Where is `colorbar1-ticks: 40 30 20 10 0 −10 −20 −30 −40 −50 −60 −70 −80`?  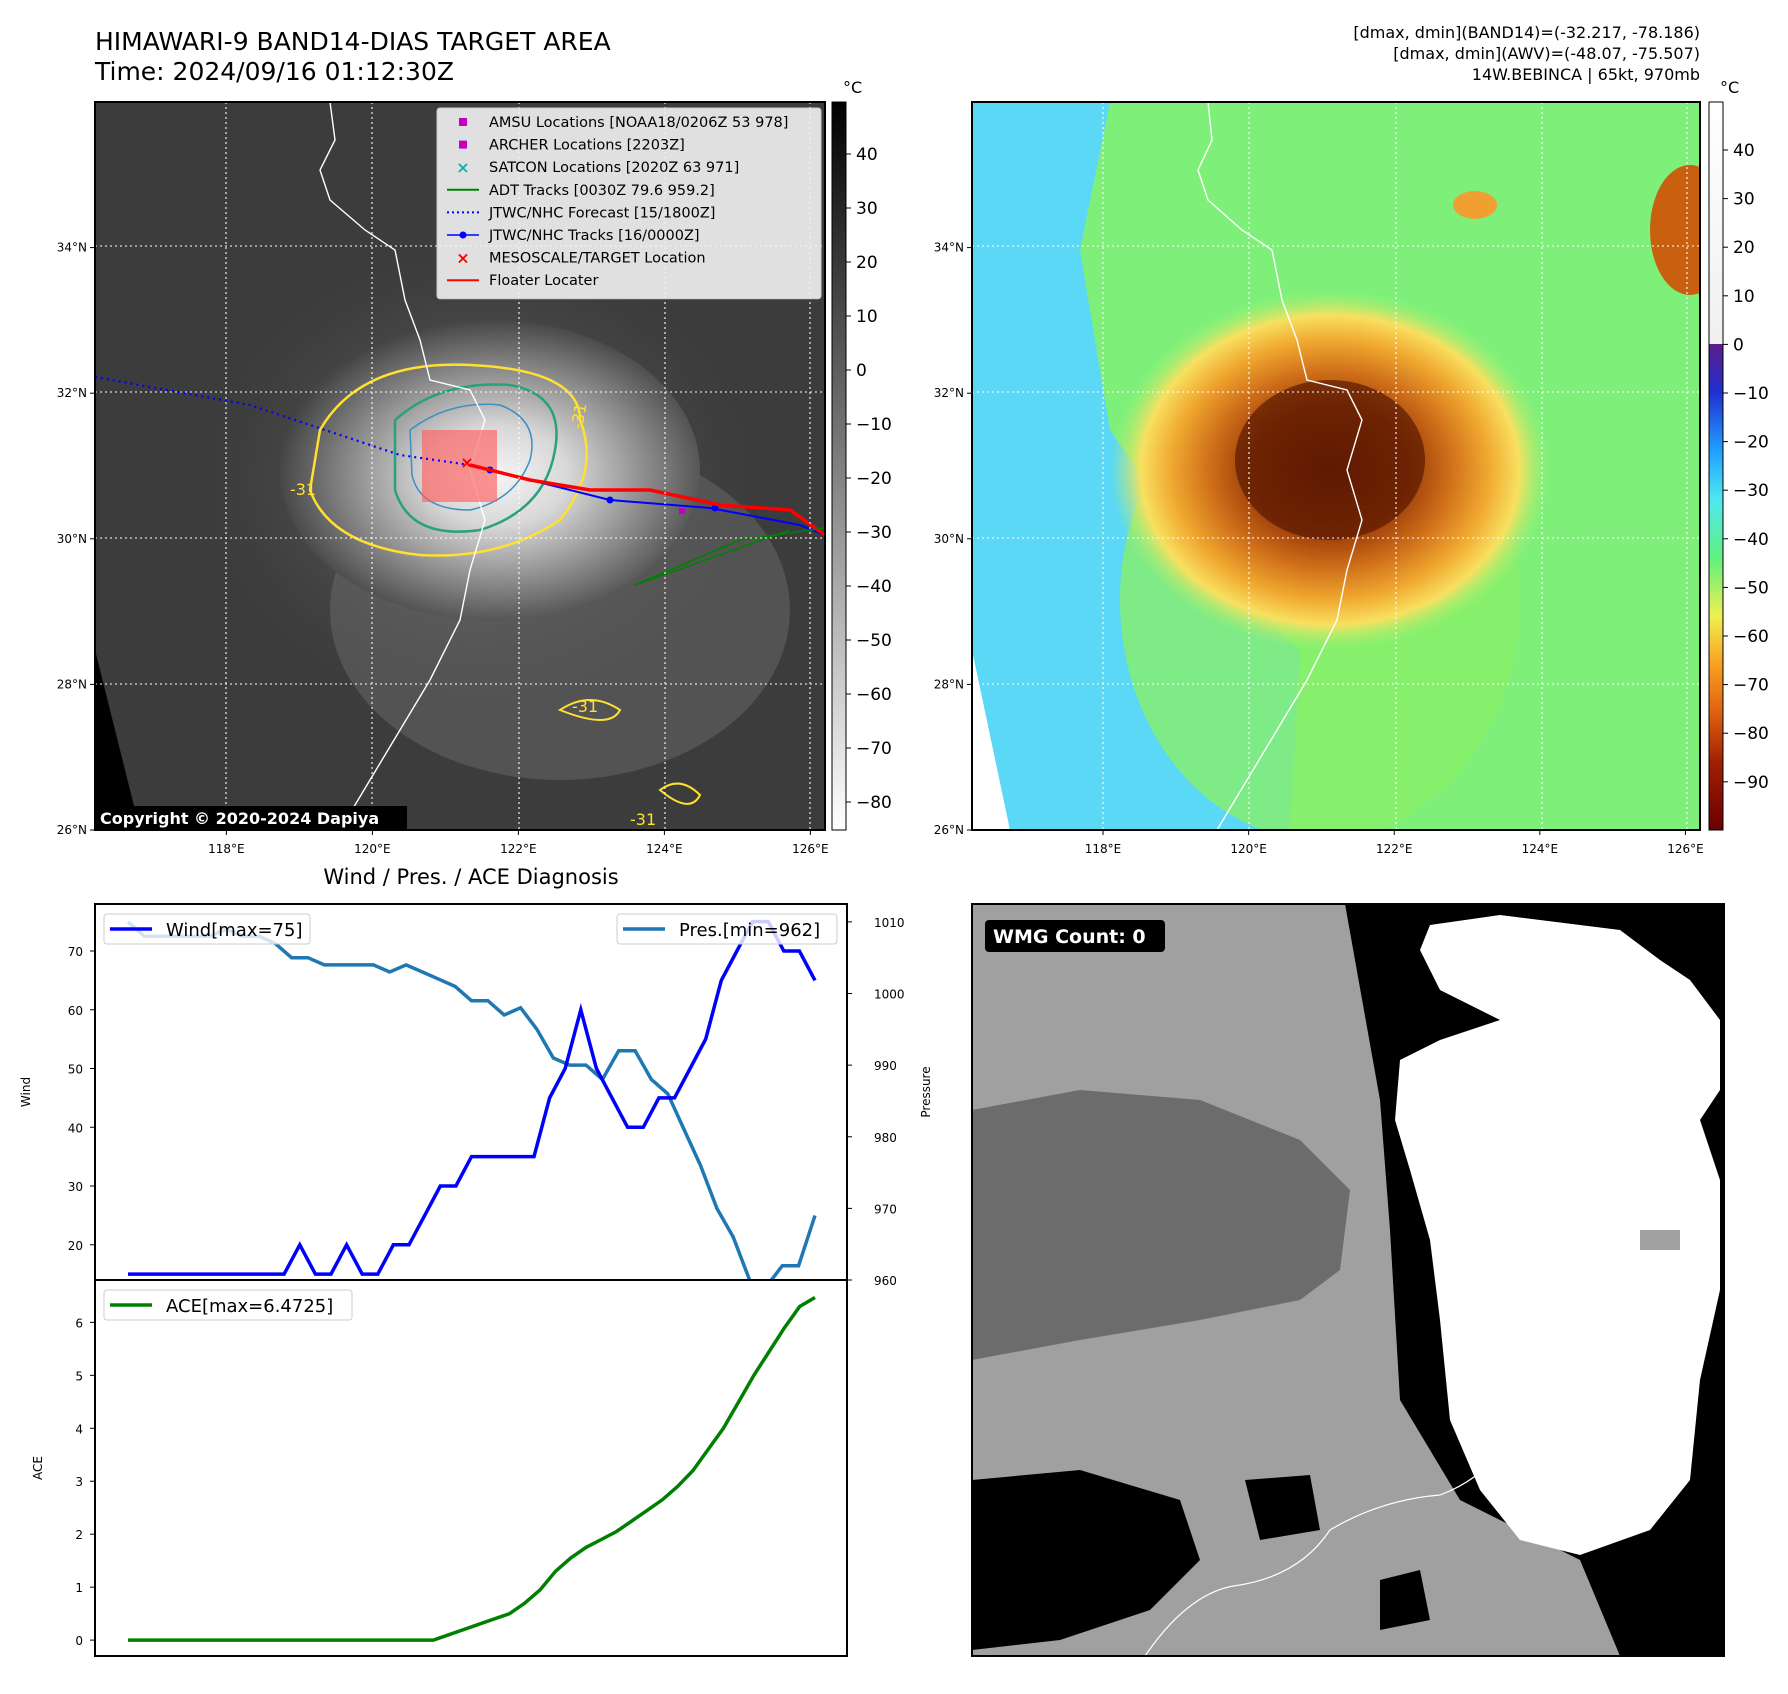
colorbar1-ticks: 40 30 20 10 0 −10 −20 −30 −40 −50 −60 −70 −80 is located at coordinates (869, 479).